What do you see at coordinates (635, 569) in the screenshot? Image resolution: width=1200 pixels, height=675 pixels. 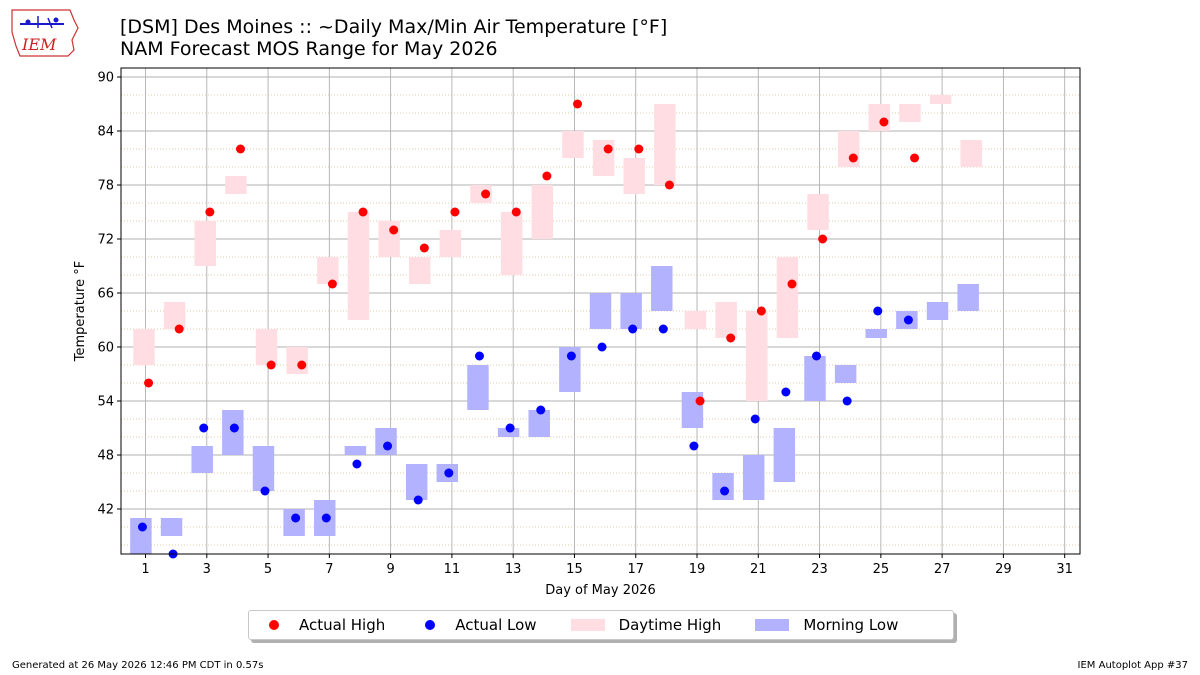 I see `x-tick-label: 17` at bounding box center [635, 569].